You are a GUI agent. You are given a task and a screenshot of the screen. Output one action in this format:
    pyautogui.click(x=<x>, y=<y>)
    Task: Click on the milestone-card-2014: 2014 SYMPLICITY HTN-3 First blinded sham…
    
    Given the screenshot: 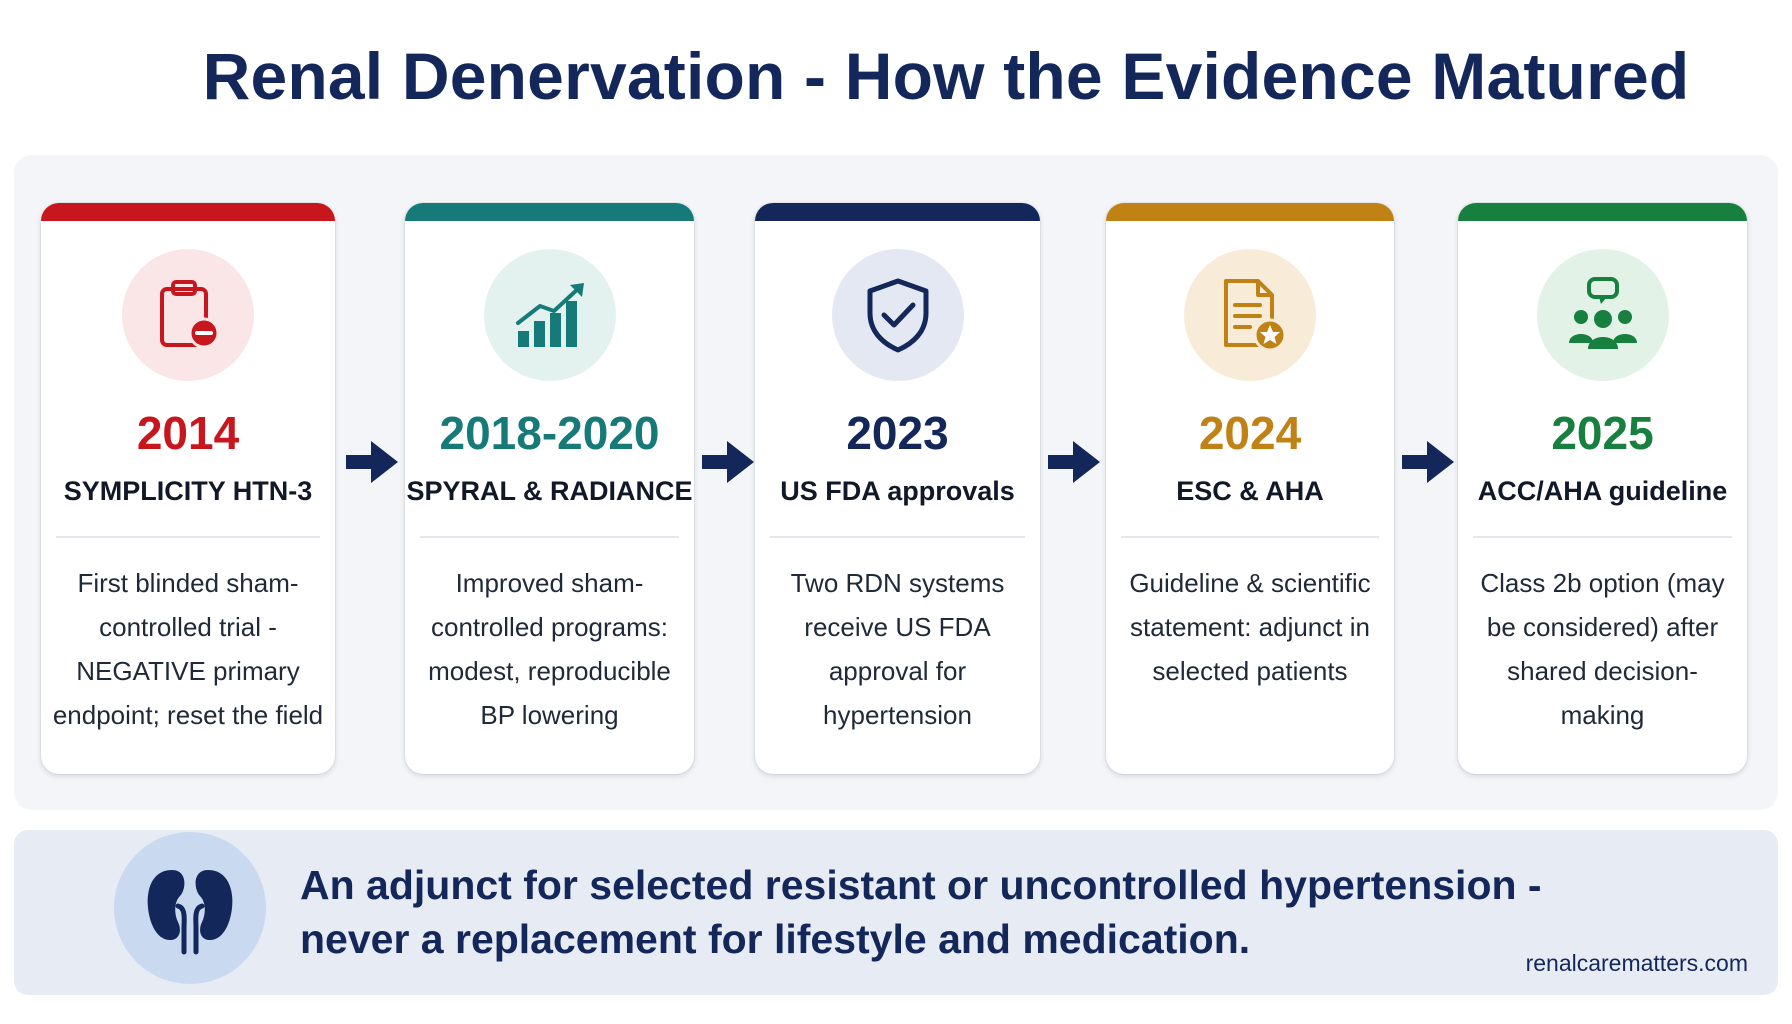 What is the action you would take?
    pyautogui.click(x=188, y=488)
    